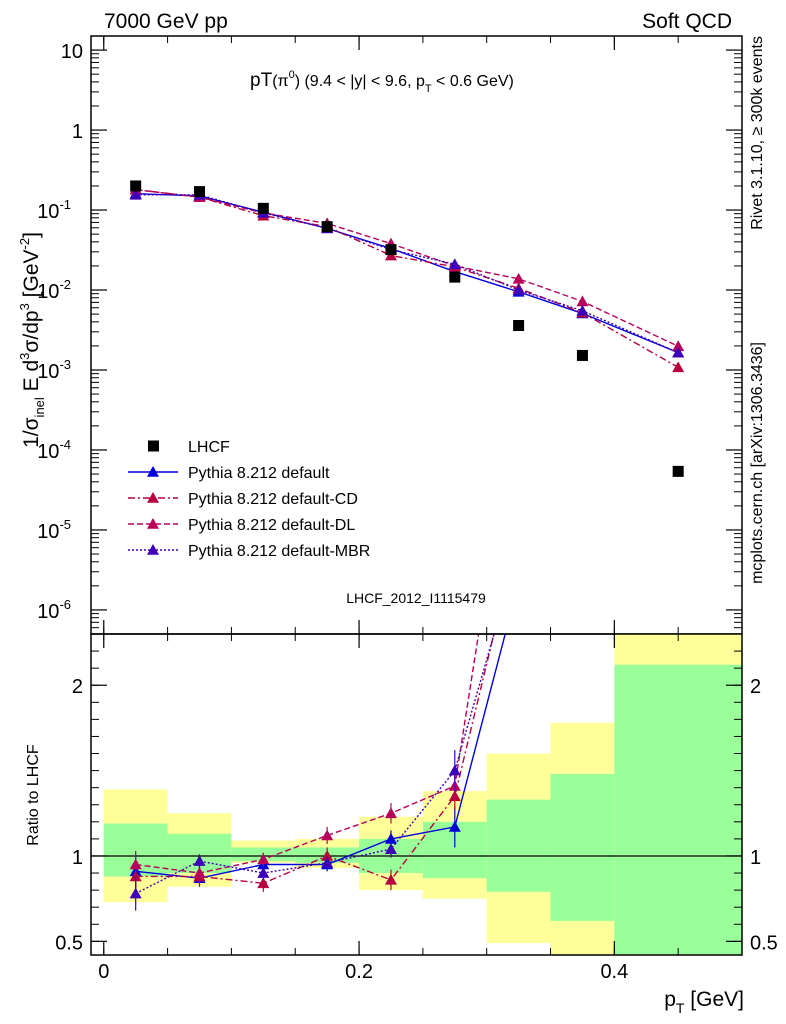 This screenshot has height=1024, width=786. Describe the element at coordinates (280, 81) in the screenshot. I see `plot-title-paren: (π` at that location.